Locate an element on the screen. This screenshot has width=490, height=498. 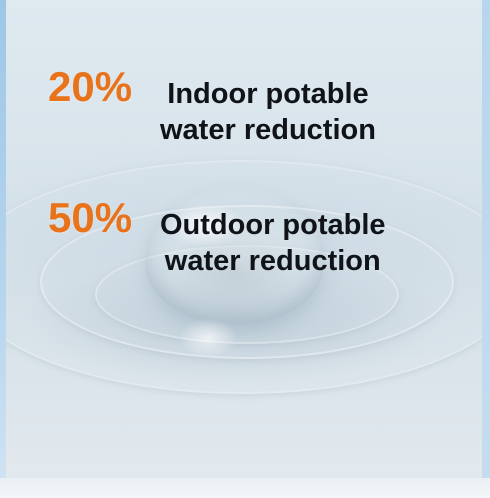
stat-description-line-1: Outdoor potable is located at coordinates (273, 225).